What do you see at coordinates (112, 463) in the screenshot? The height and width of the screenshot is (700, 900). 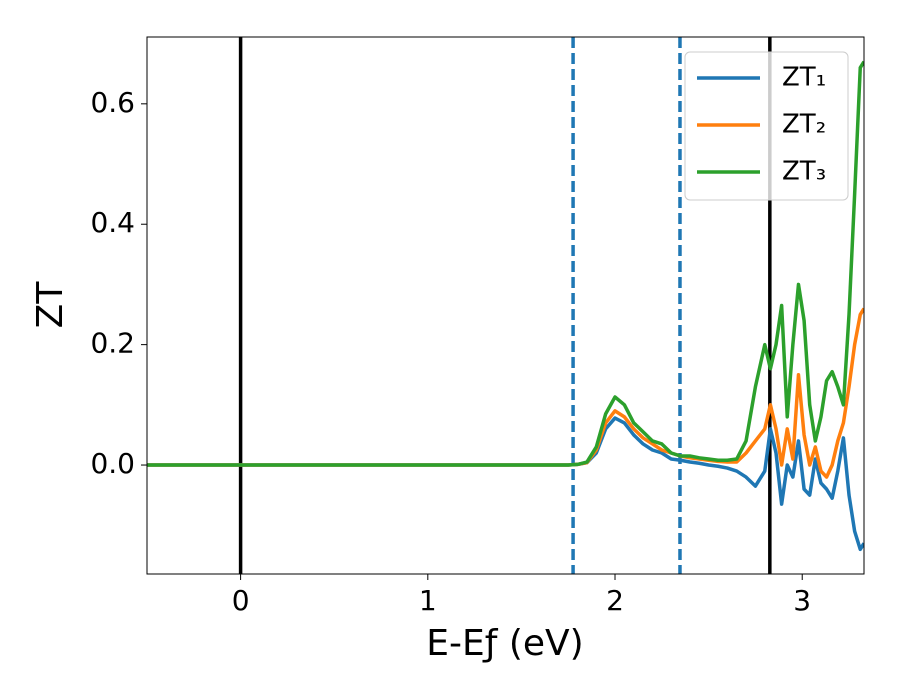 I see `y-tick-label: 0.0` at bounding box center [112, 463].